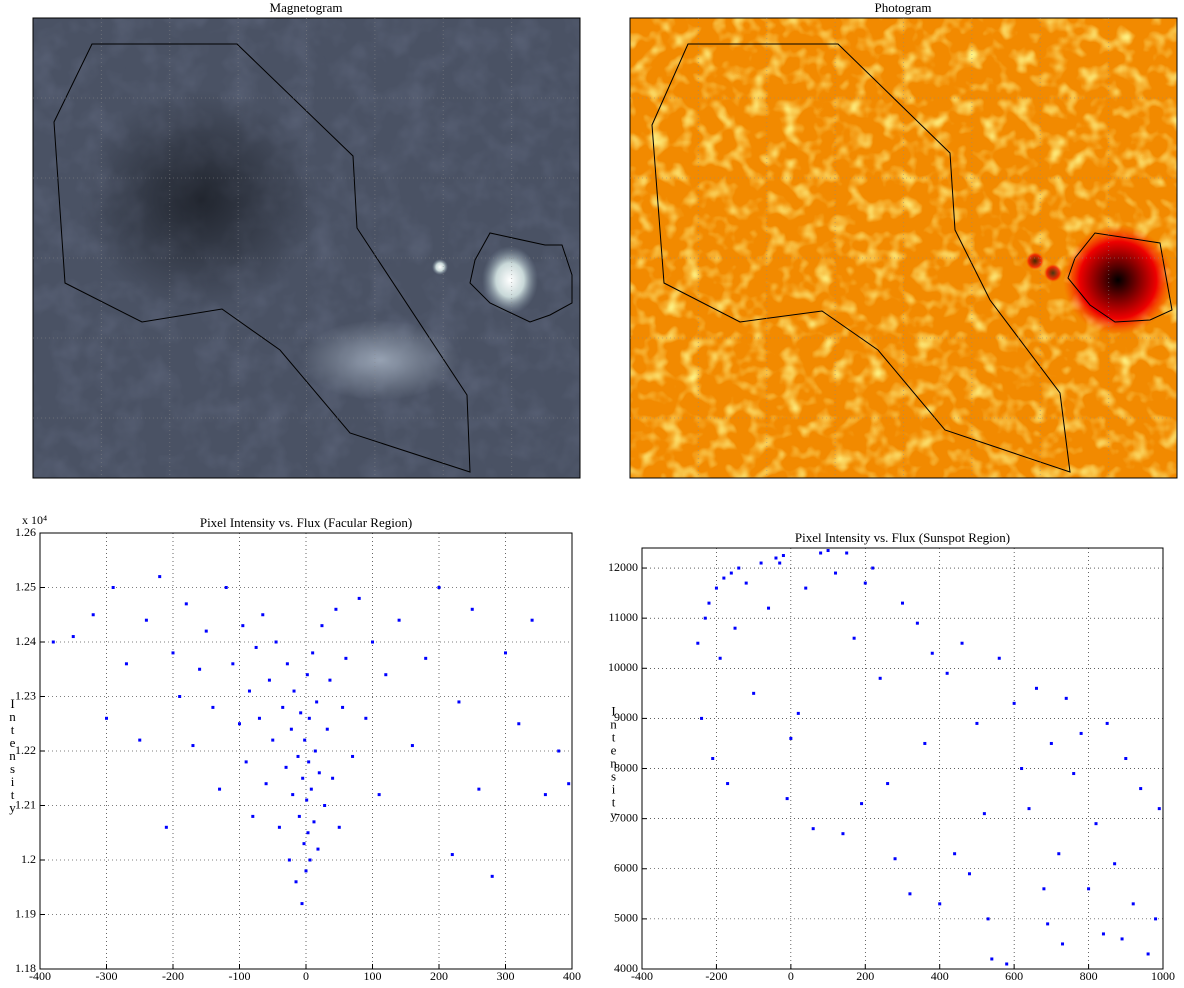 The height and width of the screenshot is (988, 1184). Describe the element at coordinates (34, 520) in the screenshot. I see `y-multiplier: x 10⁴` at that location.